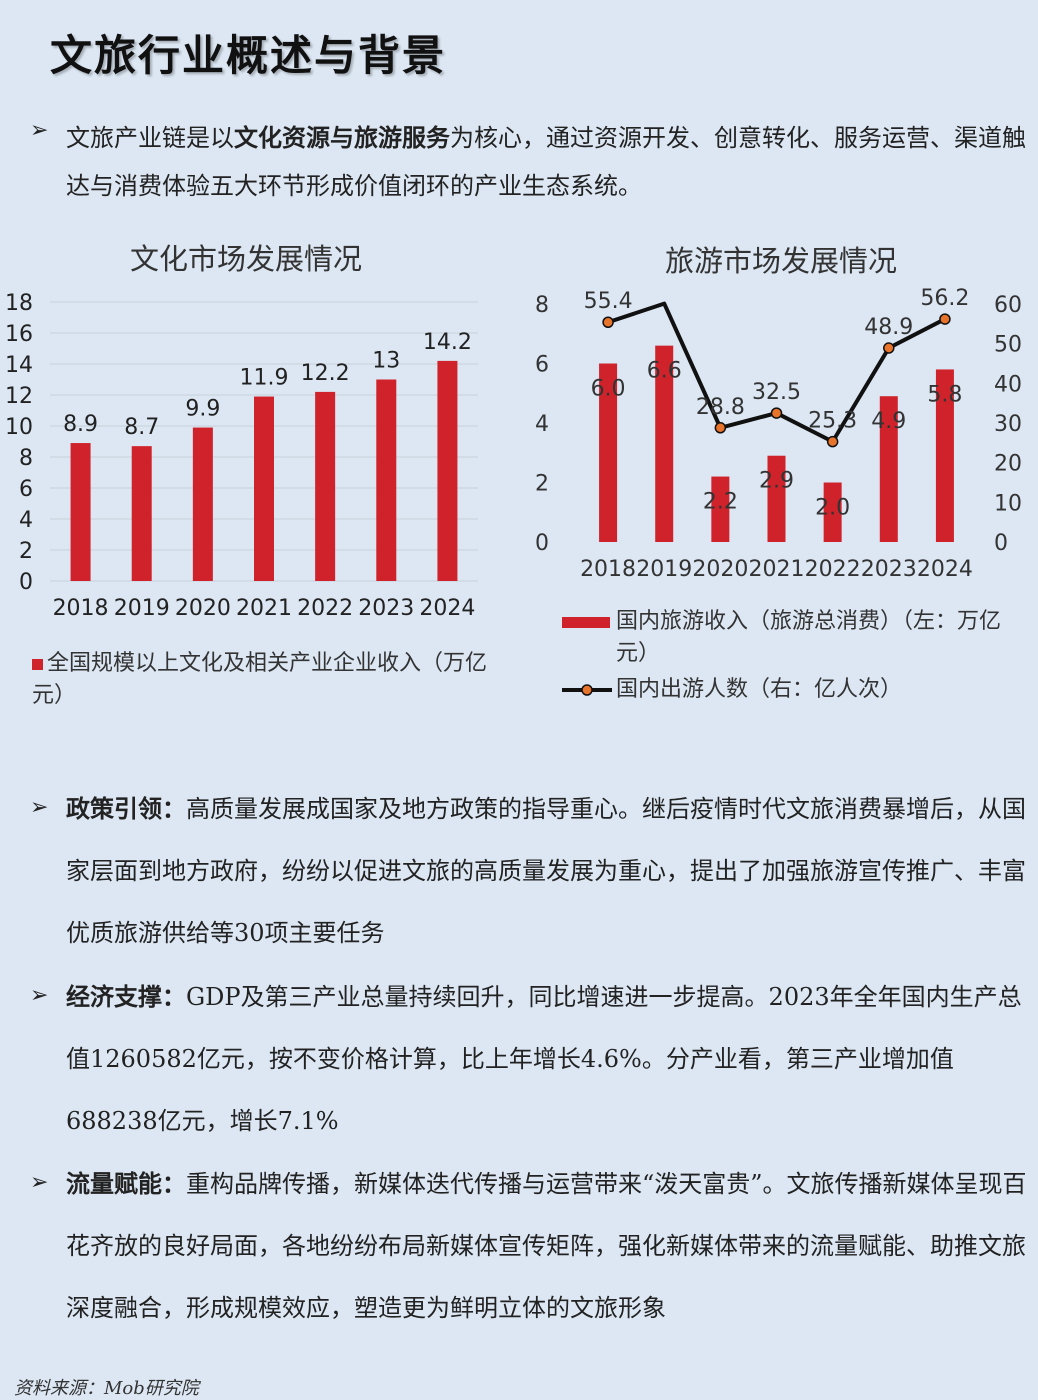 This screenshot has height=1400, width=1038. What do you see at coordinates (26, 582) in the screenshot?
I see `y-tick-label: 0` at bounding box center [26, 582].